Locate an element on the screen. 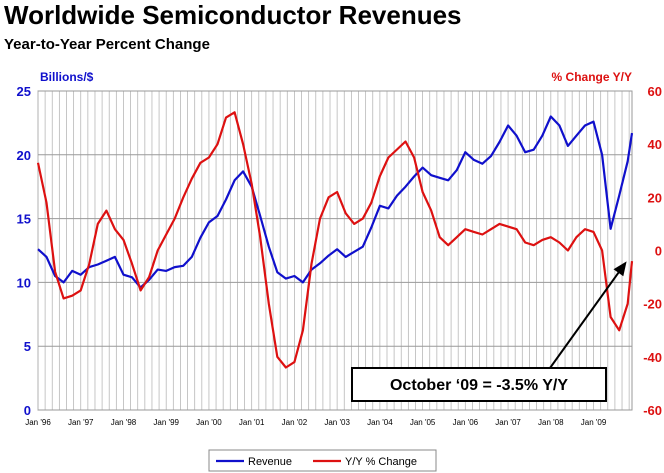 This screenshot has height=473, width=664. right-tick-label: 0 is located at coordinates (658, 251).